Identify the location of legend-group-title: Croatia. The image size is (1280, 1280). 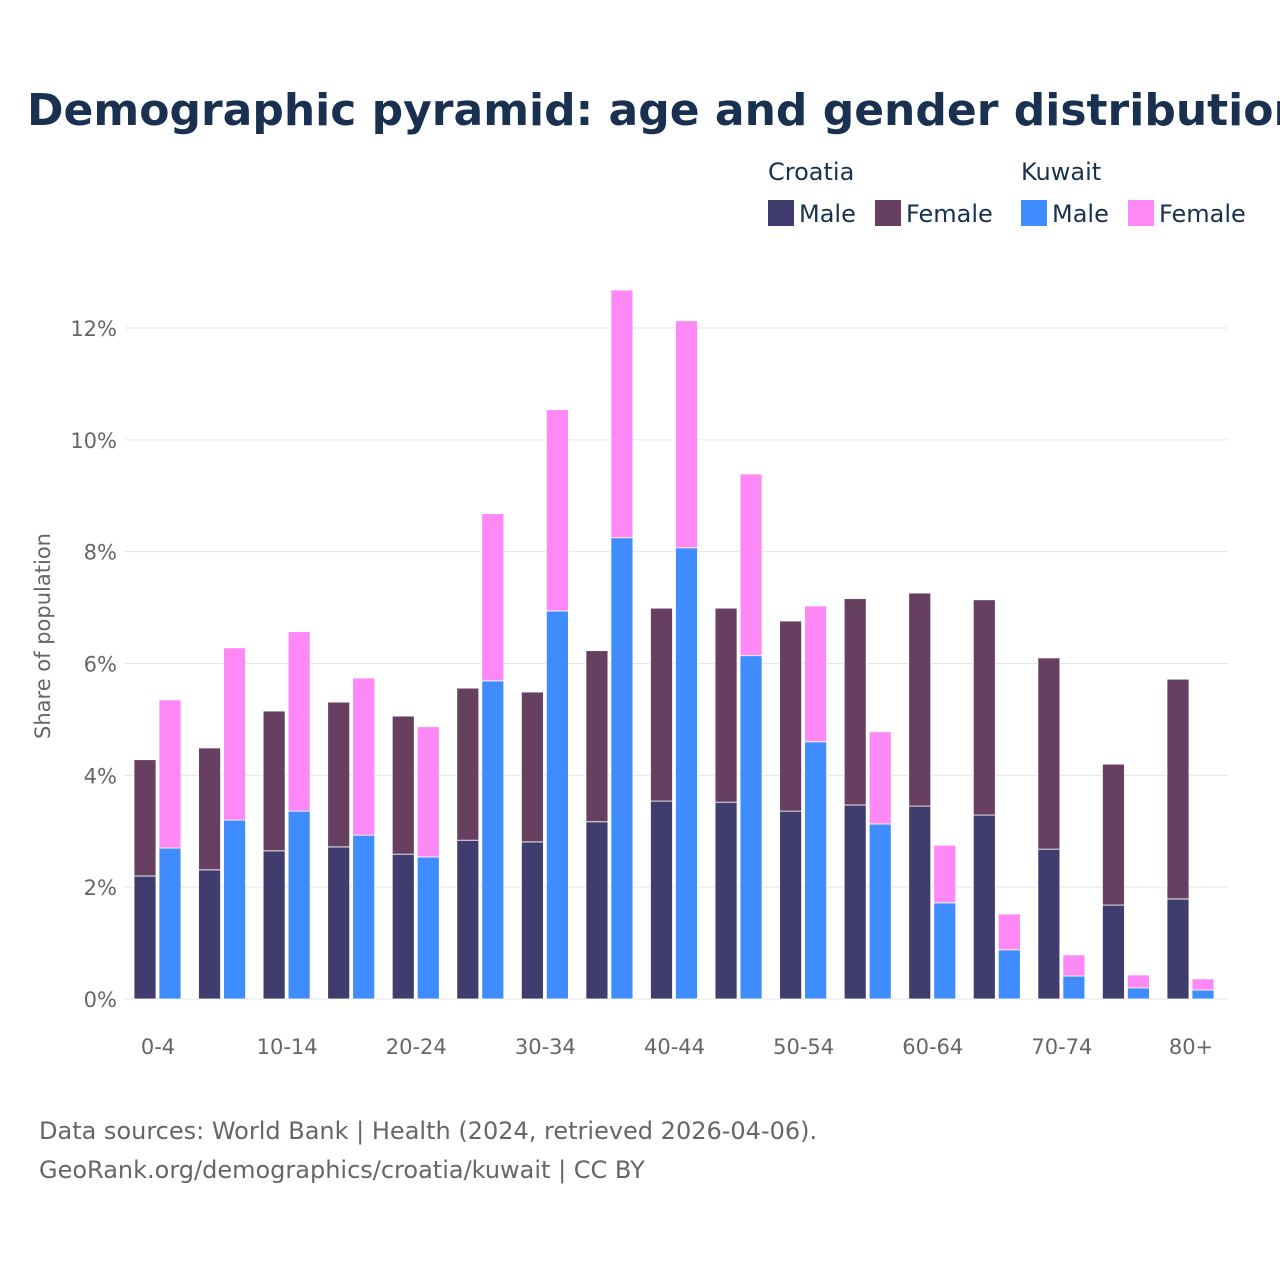
(811, 172).